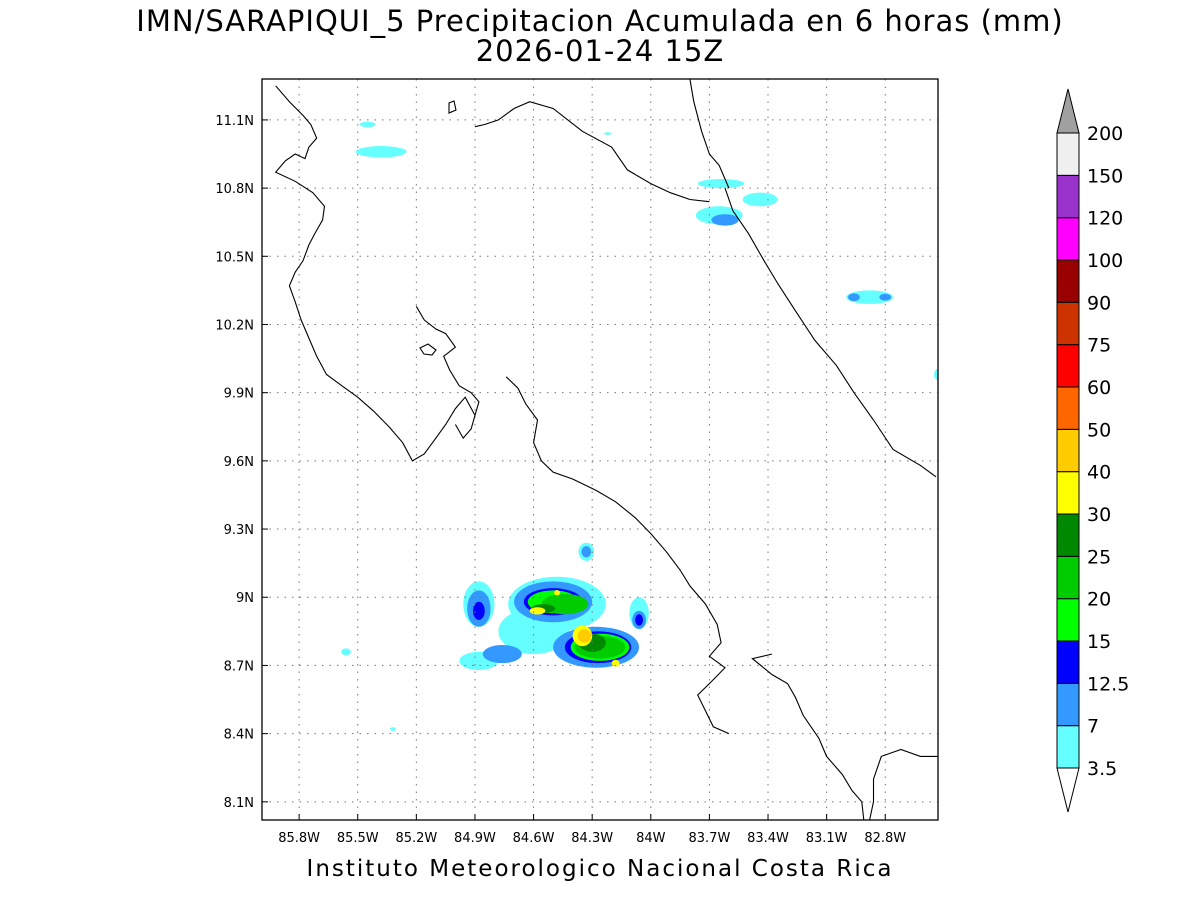 Image resolution: width=1200 pixels, height=900 pixels. What do you see at coordinates (1099, 557) in the screenshot?
I see `colorbar-label: 25` at bounding box center [1099, 557].